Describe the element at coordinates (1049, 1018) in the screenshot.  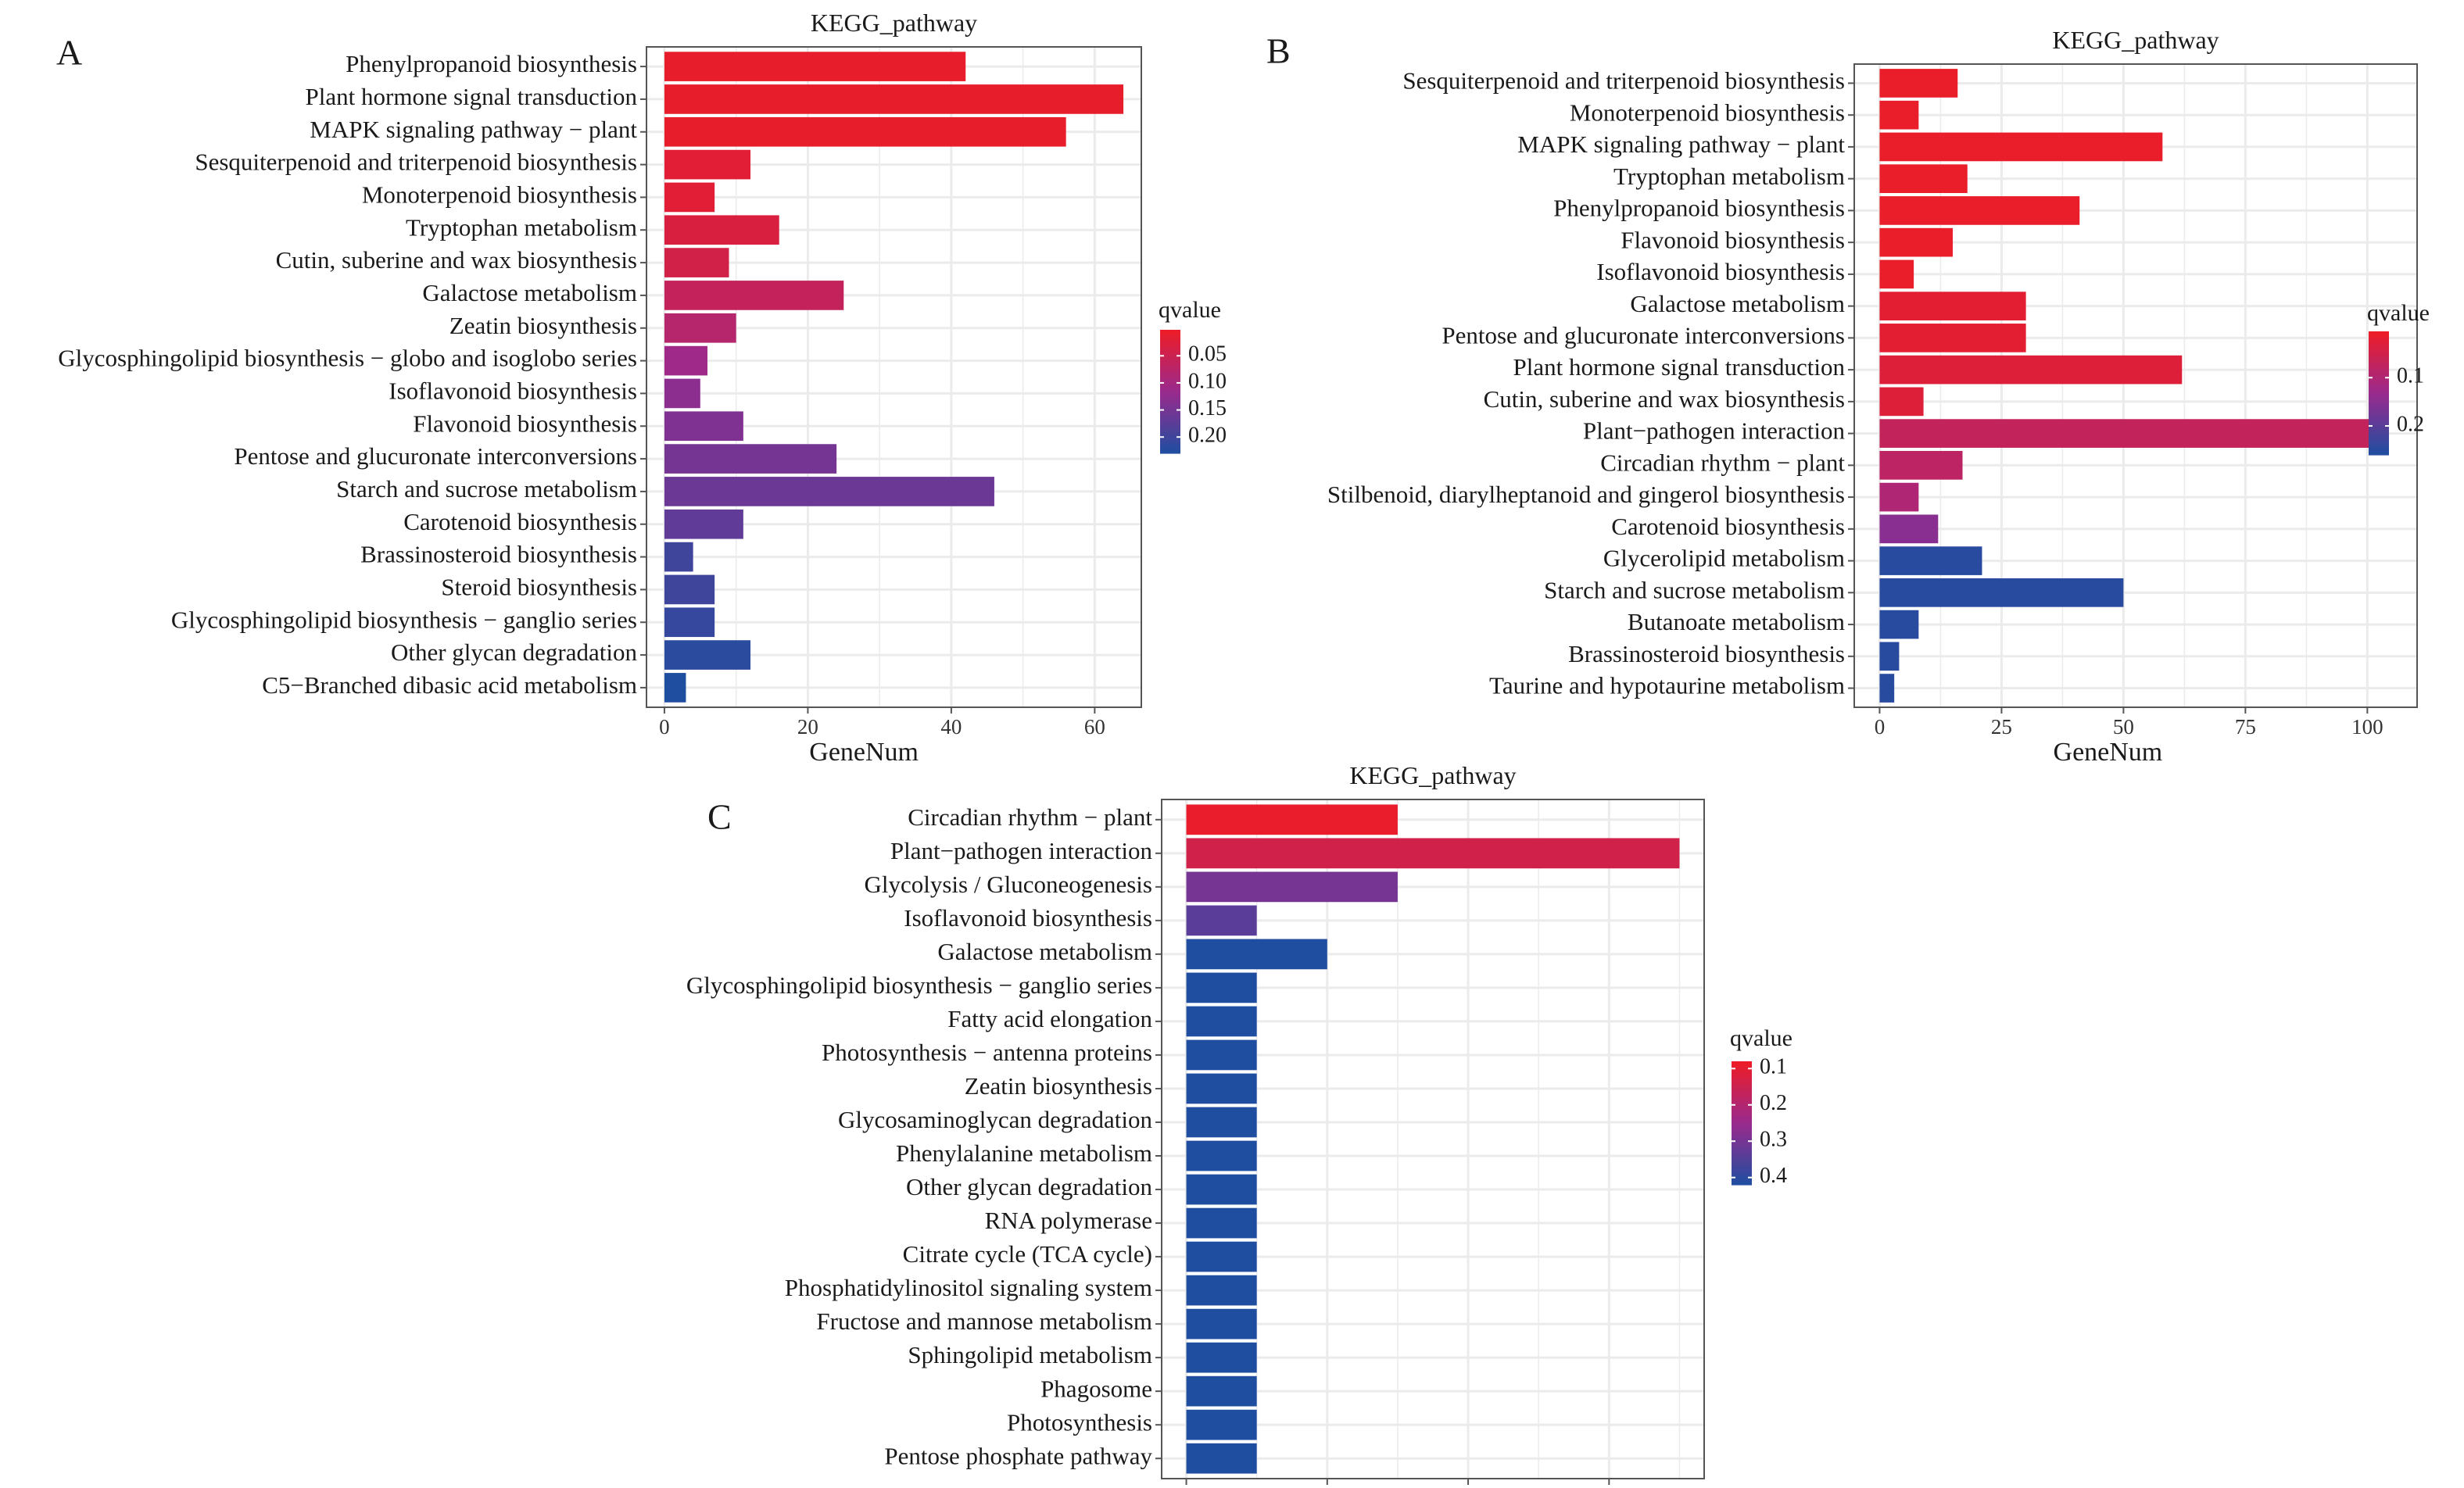
I see `y-tick-label: Fatty acid elongation` at that location.